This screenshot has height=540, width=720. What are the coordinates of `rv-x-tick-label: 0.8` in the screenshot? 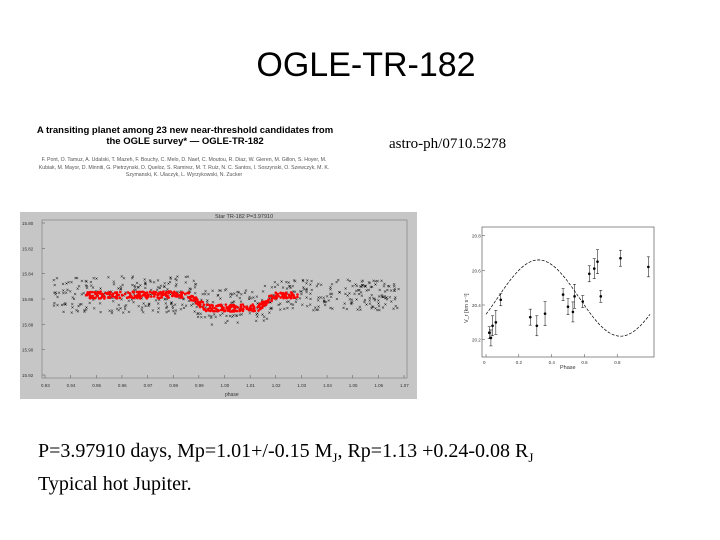 It's located at (617, 362).